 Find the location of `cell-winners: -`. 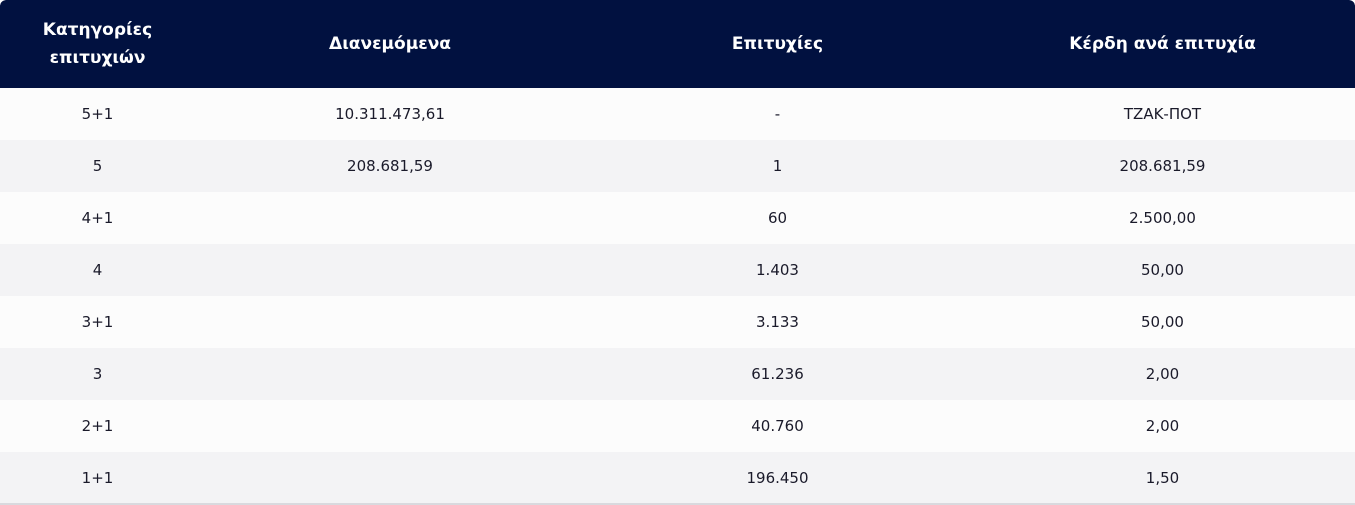

cell-winners: - is located at coordinates (777, 114).